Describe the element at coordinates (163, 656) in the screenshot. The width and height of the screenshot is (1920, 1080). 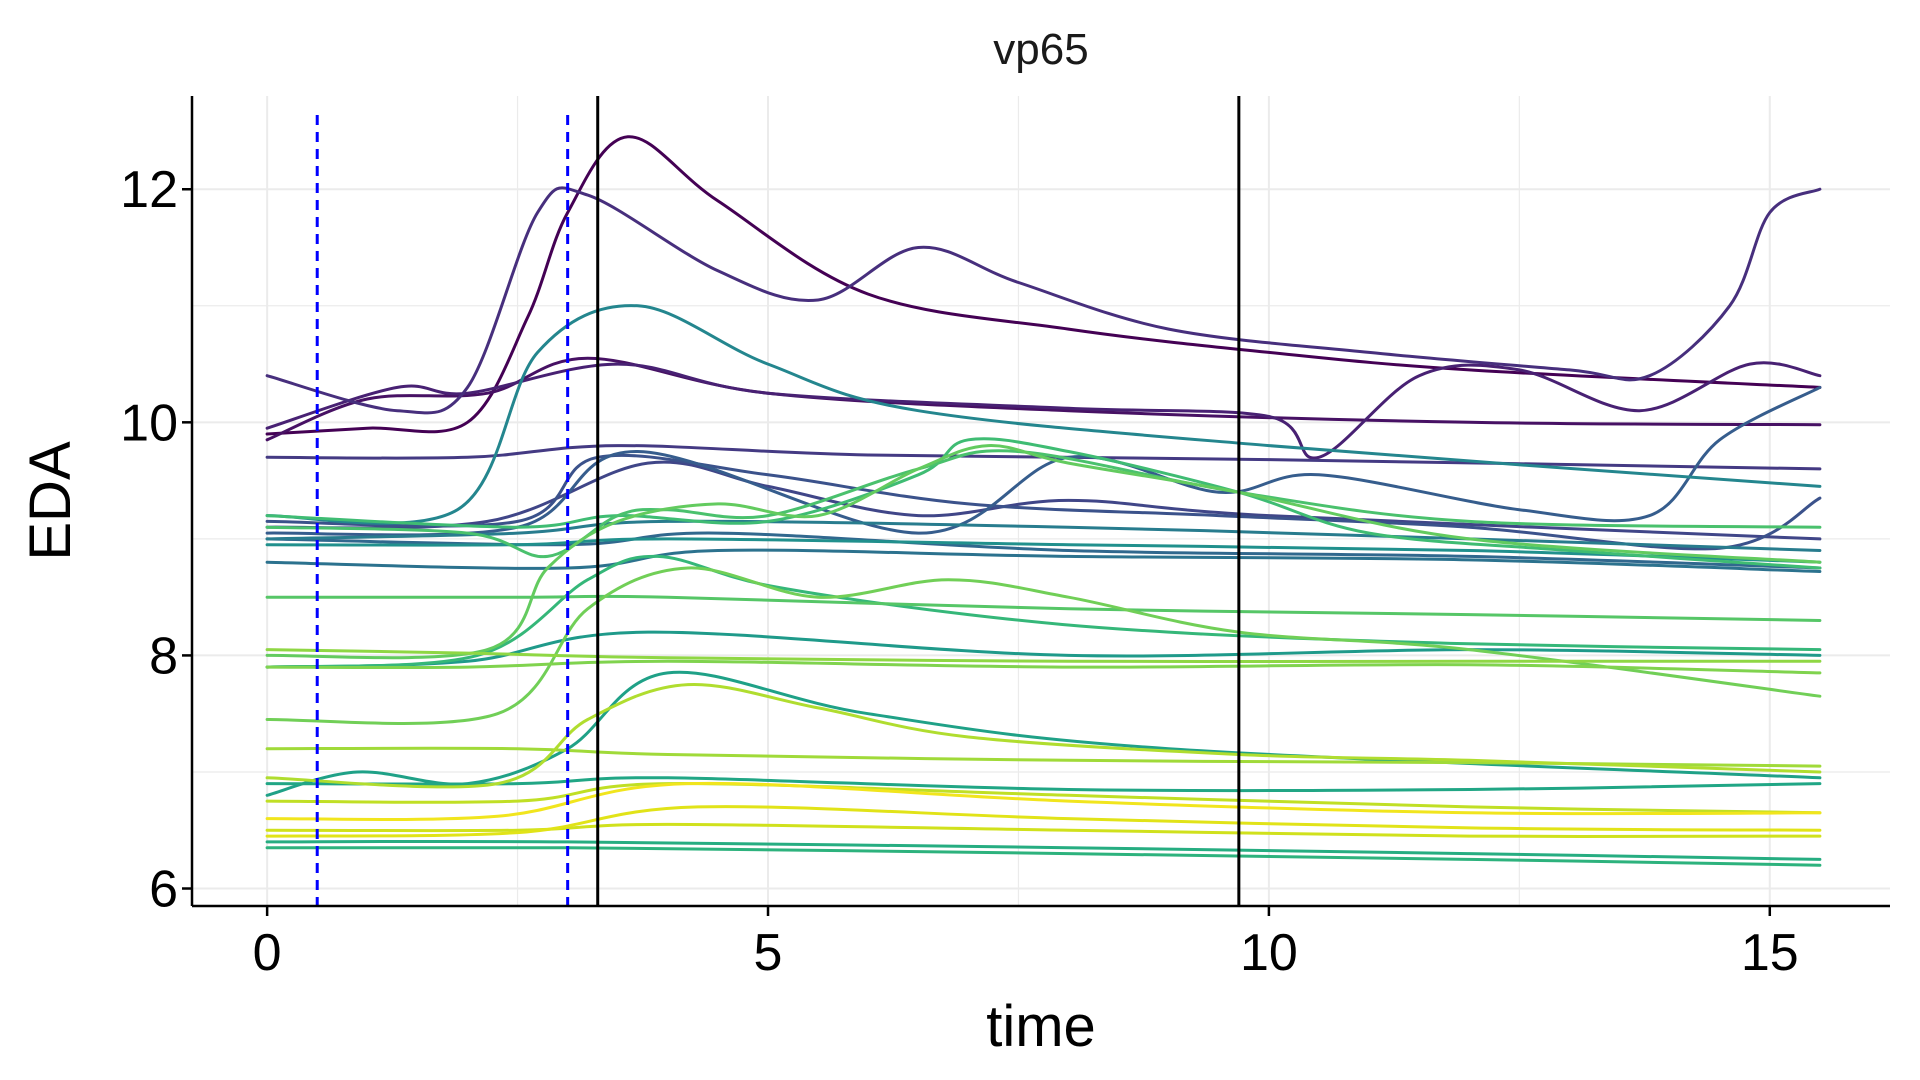
I see `y-tick-label: 8` at that location.